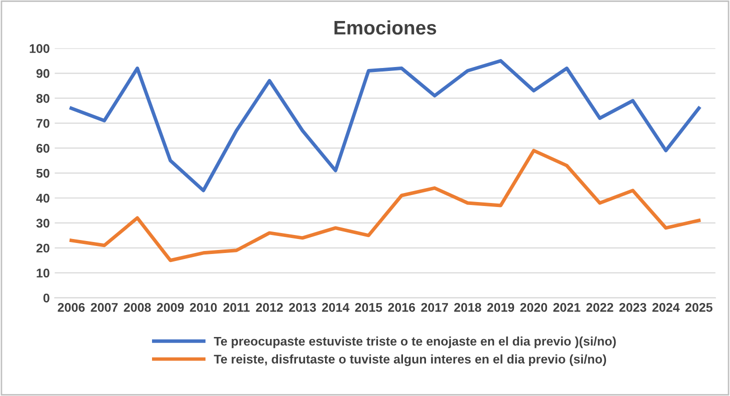 This screenshot has height=396, width=730. Describe the element at coordinates (203, 307) in the screenshot. I see `x-tick-label: 2010` at that location.